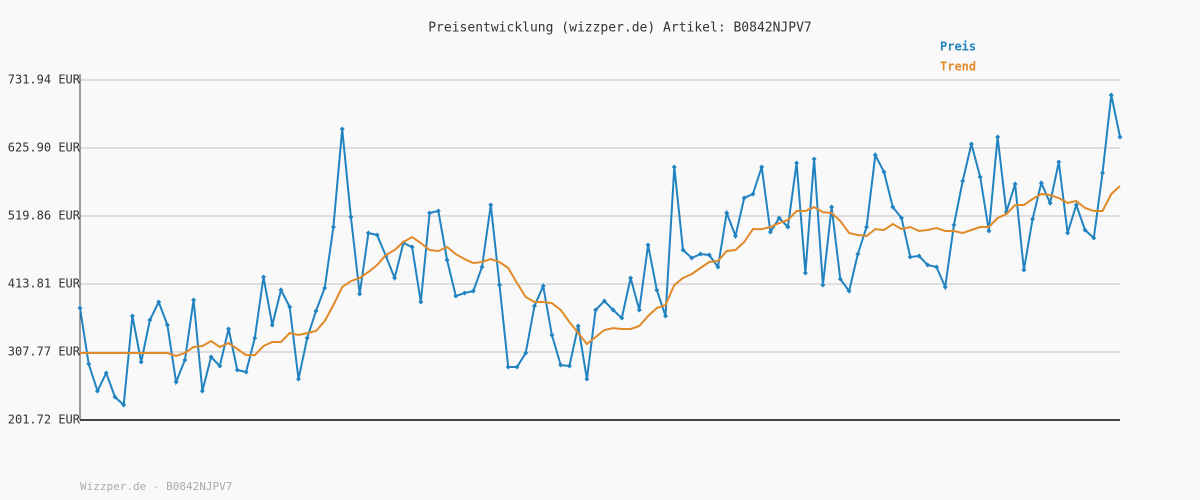 Image resolution: width=1200 pixels, height=500 pixels. I want to click on footer: Wizzper.de - B0842NJPV7, so click(156, 486).